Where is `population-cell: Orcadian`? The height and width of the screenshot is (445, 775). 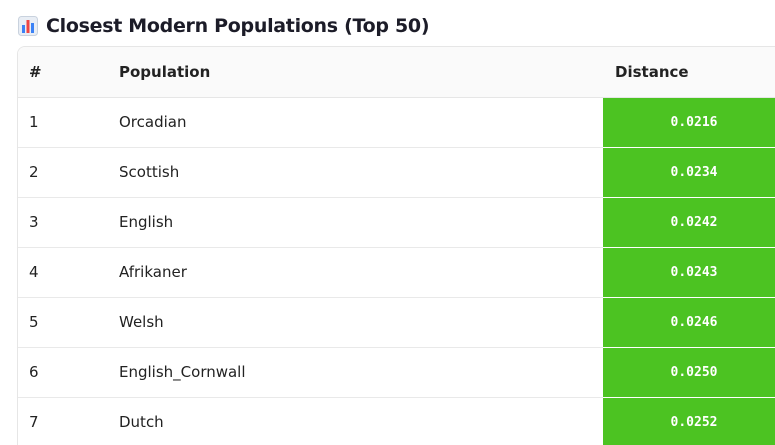
population-cell: Orcadian is located at coordinates (353, 122).